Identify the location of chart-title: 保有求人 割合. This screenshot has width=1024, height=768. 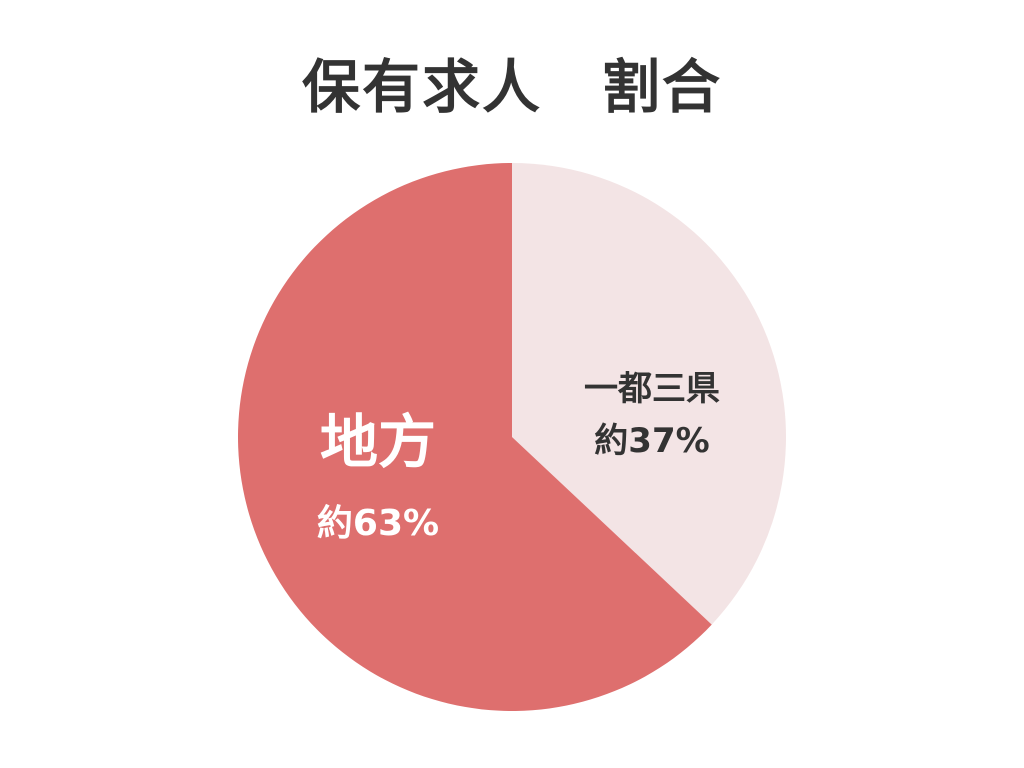
(511, 87).